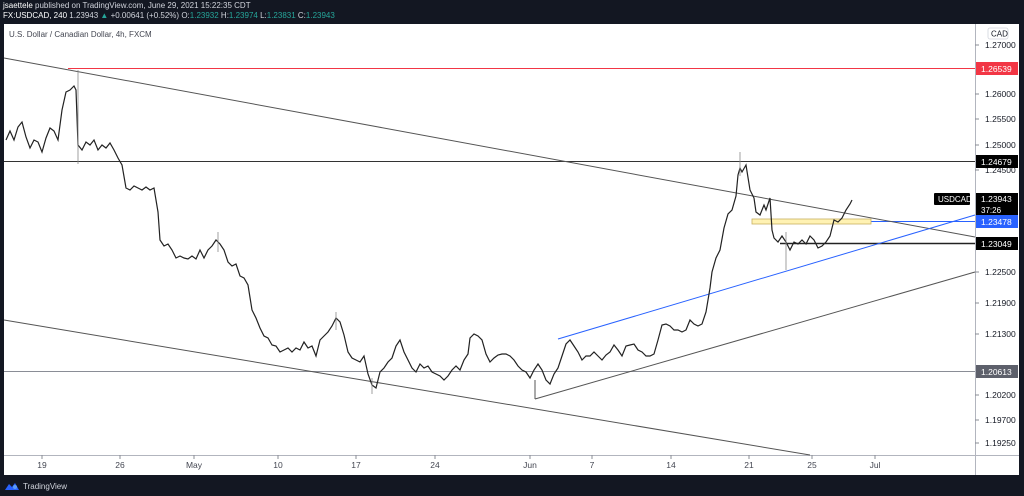 The height and width of the screenshot is (496, 1024). What do you see at coordinates (104, 15) in the screenshot?
I see `up-arrow-icon: ▲` at bounding box center [104, 15].